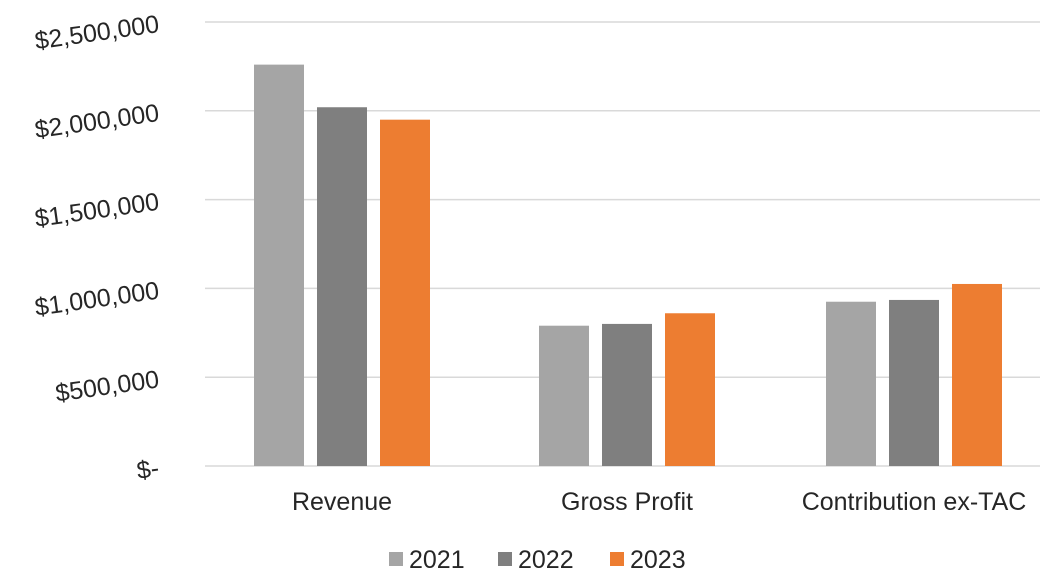  Describe the element at coordinates (97, 299) in the screenshot. I see `y-tick-label: $1,000,000` at that location.